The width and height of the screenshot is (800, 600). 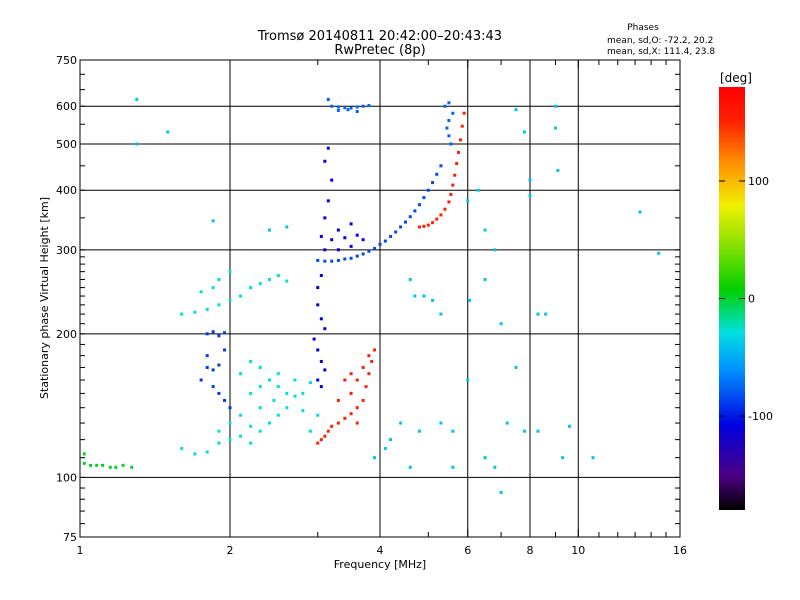 I want to click on y-tick-label: 75, so click(x=70, y=537).